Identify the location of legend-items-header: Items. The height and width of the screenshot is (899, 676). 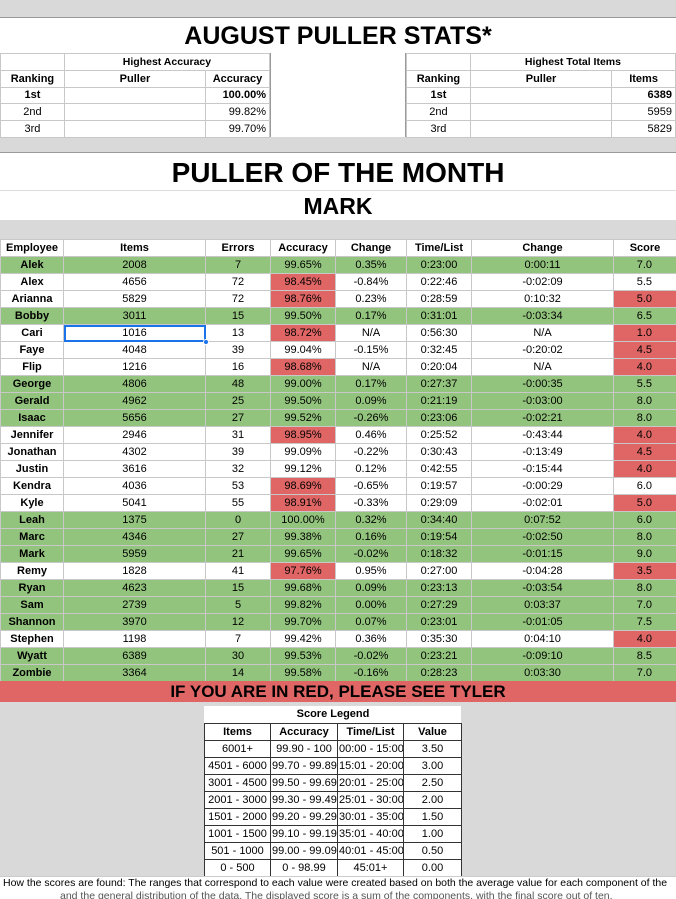
(237, 731).